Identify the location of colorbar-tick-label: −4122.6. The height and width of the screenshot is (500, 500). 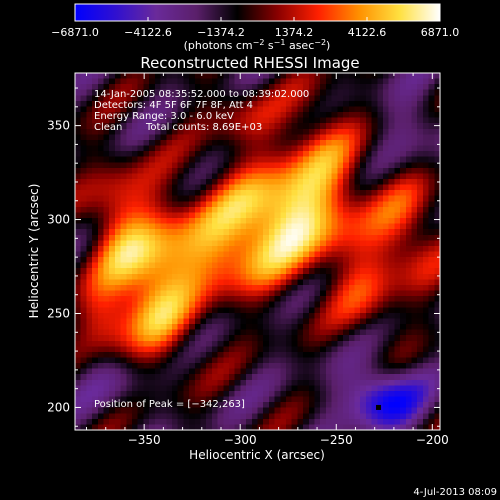
(148, 32).